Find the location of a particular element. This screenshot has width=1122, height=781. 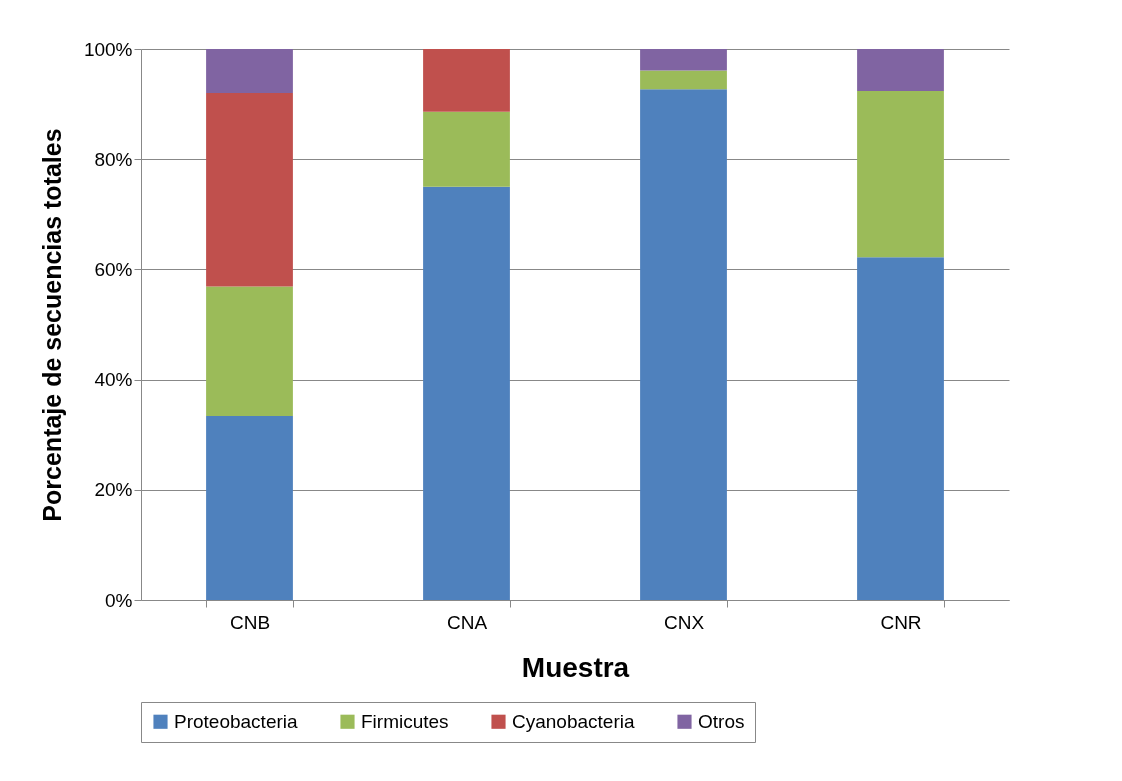

x-tick-label: CNA is located at coordinates (467, 622).